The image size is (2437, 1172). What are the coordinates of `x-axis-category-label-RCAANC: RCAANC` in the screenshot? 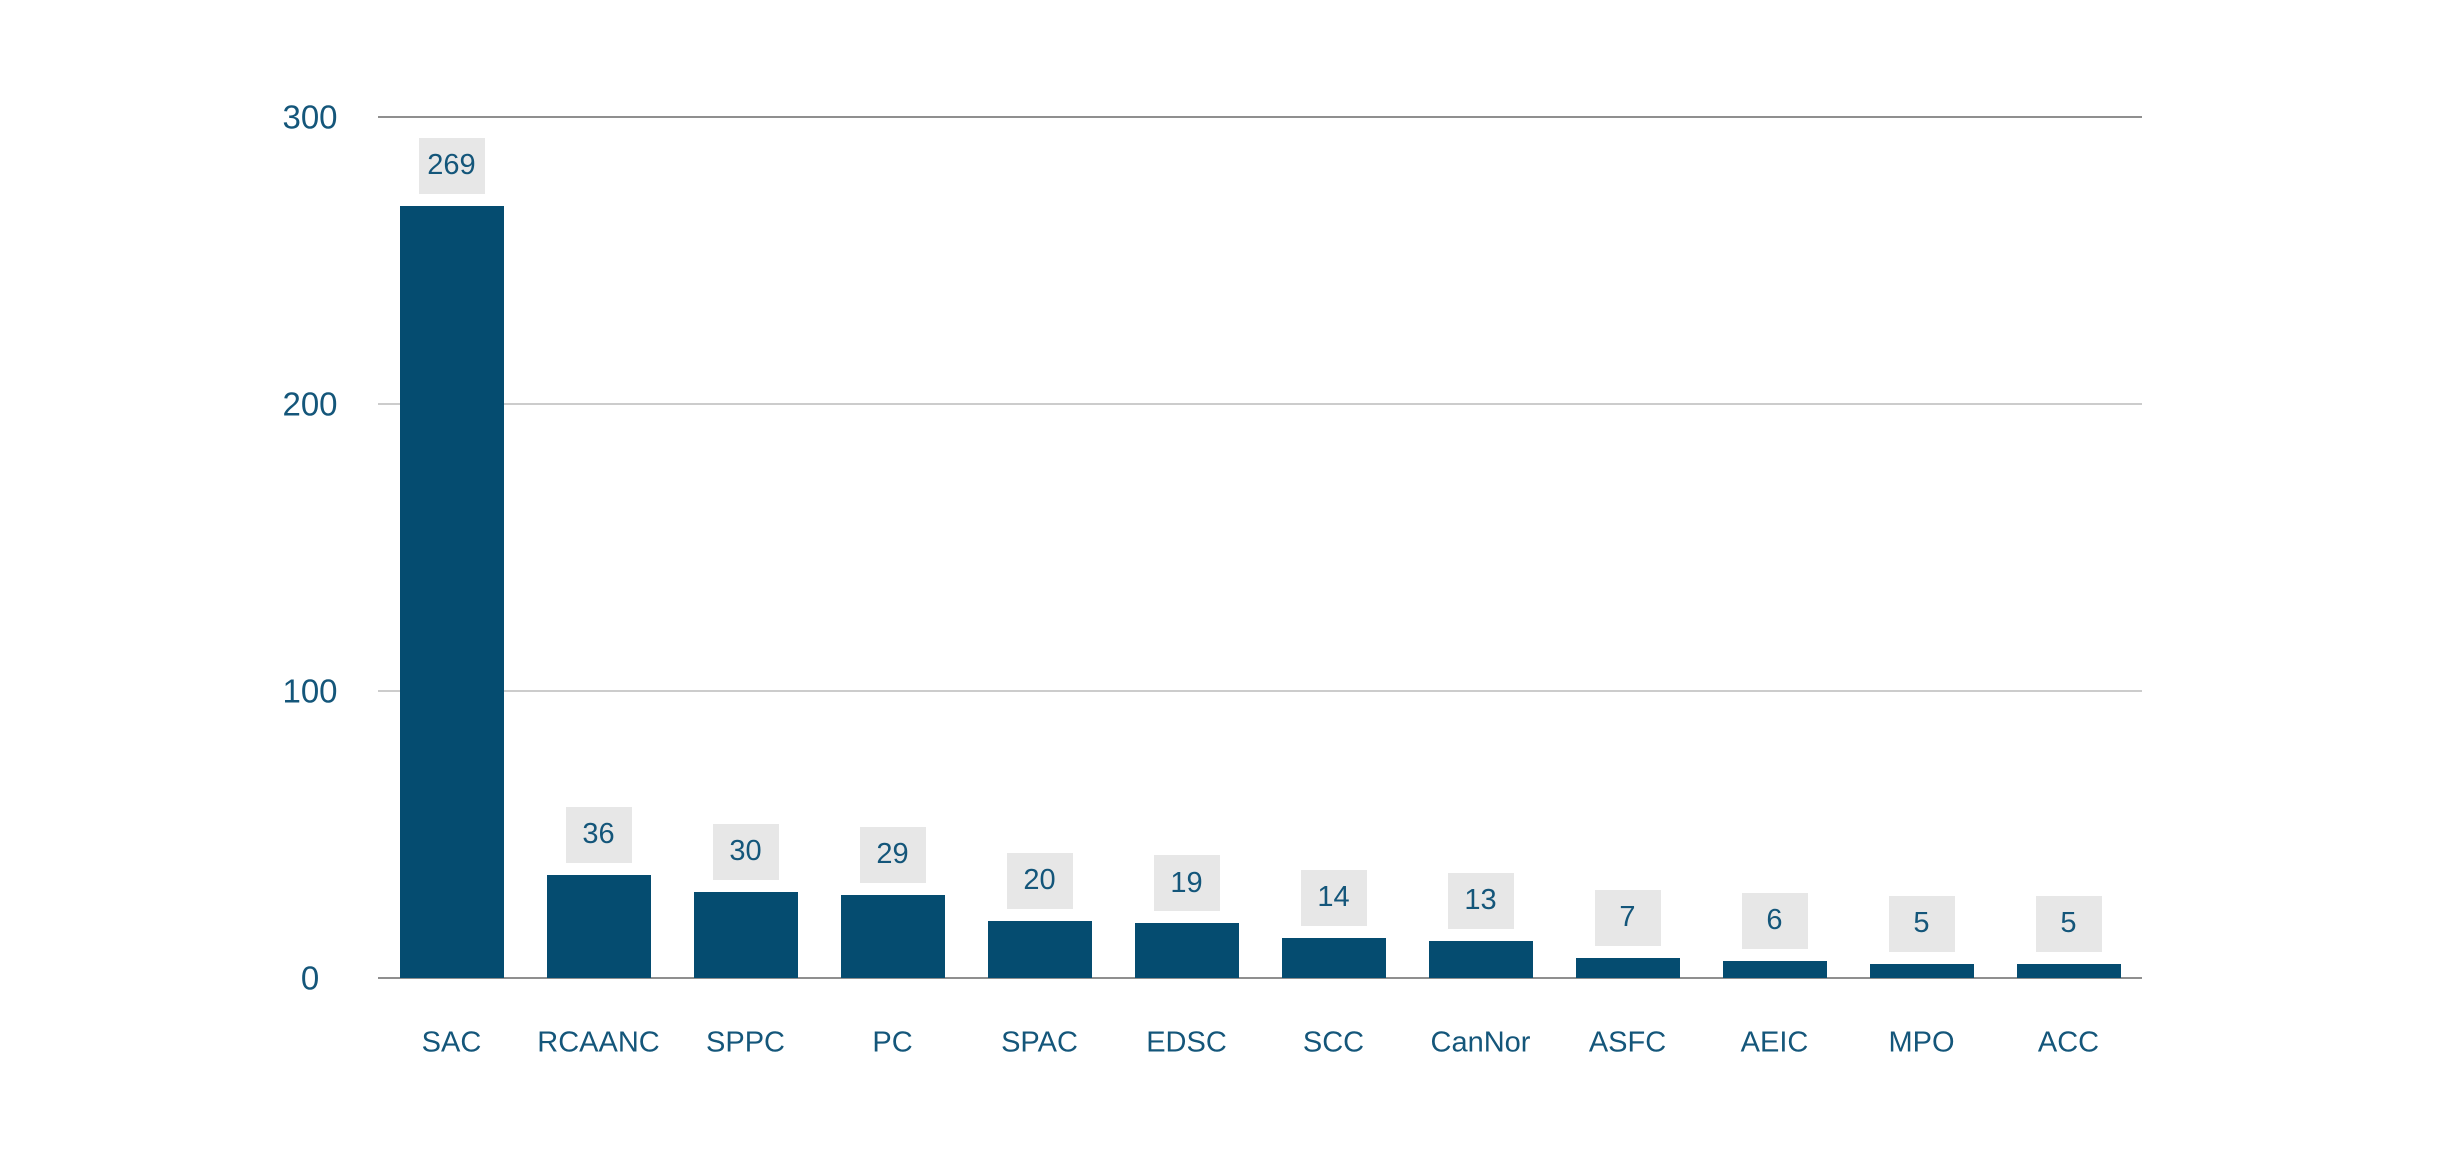 It's located at (598, 1042).